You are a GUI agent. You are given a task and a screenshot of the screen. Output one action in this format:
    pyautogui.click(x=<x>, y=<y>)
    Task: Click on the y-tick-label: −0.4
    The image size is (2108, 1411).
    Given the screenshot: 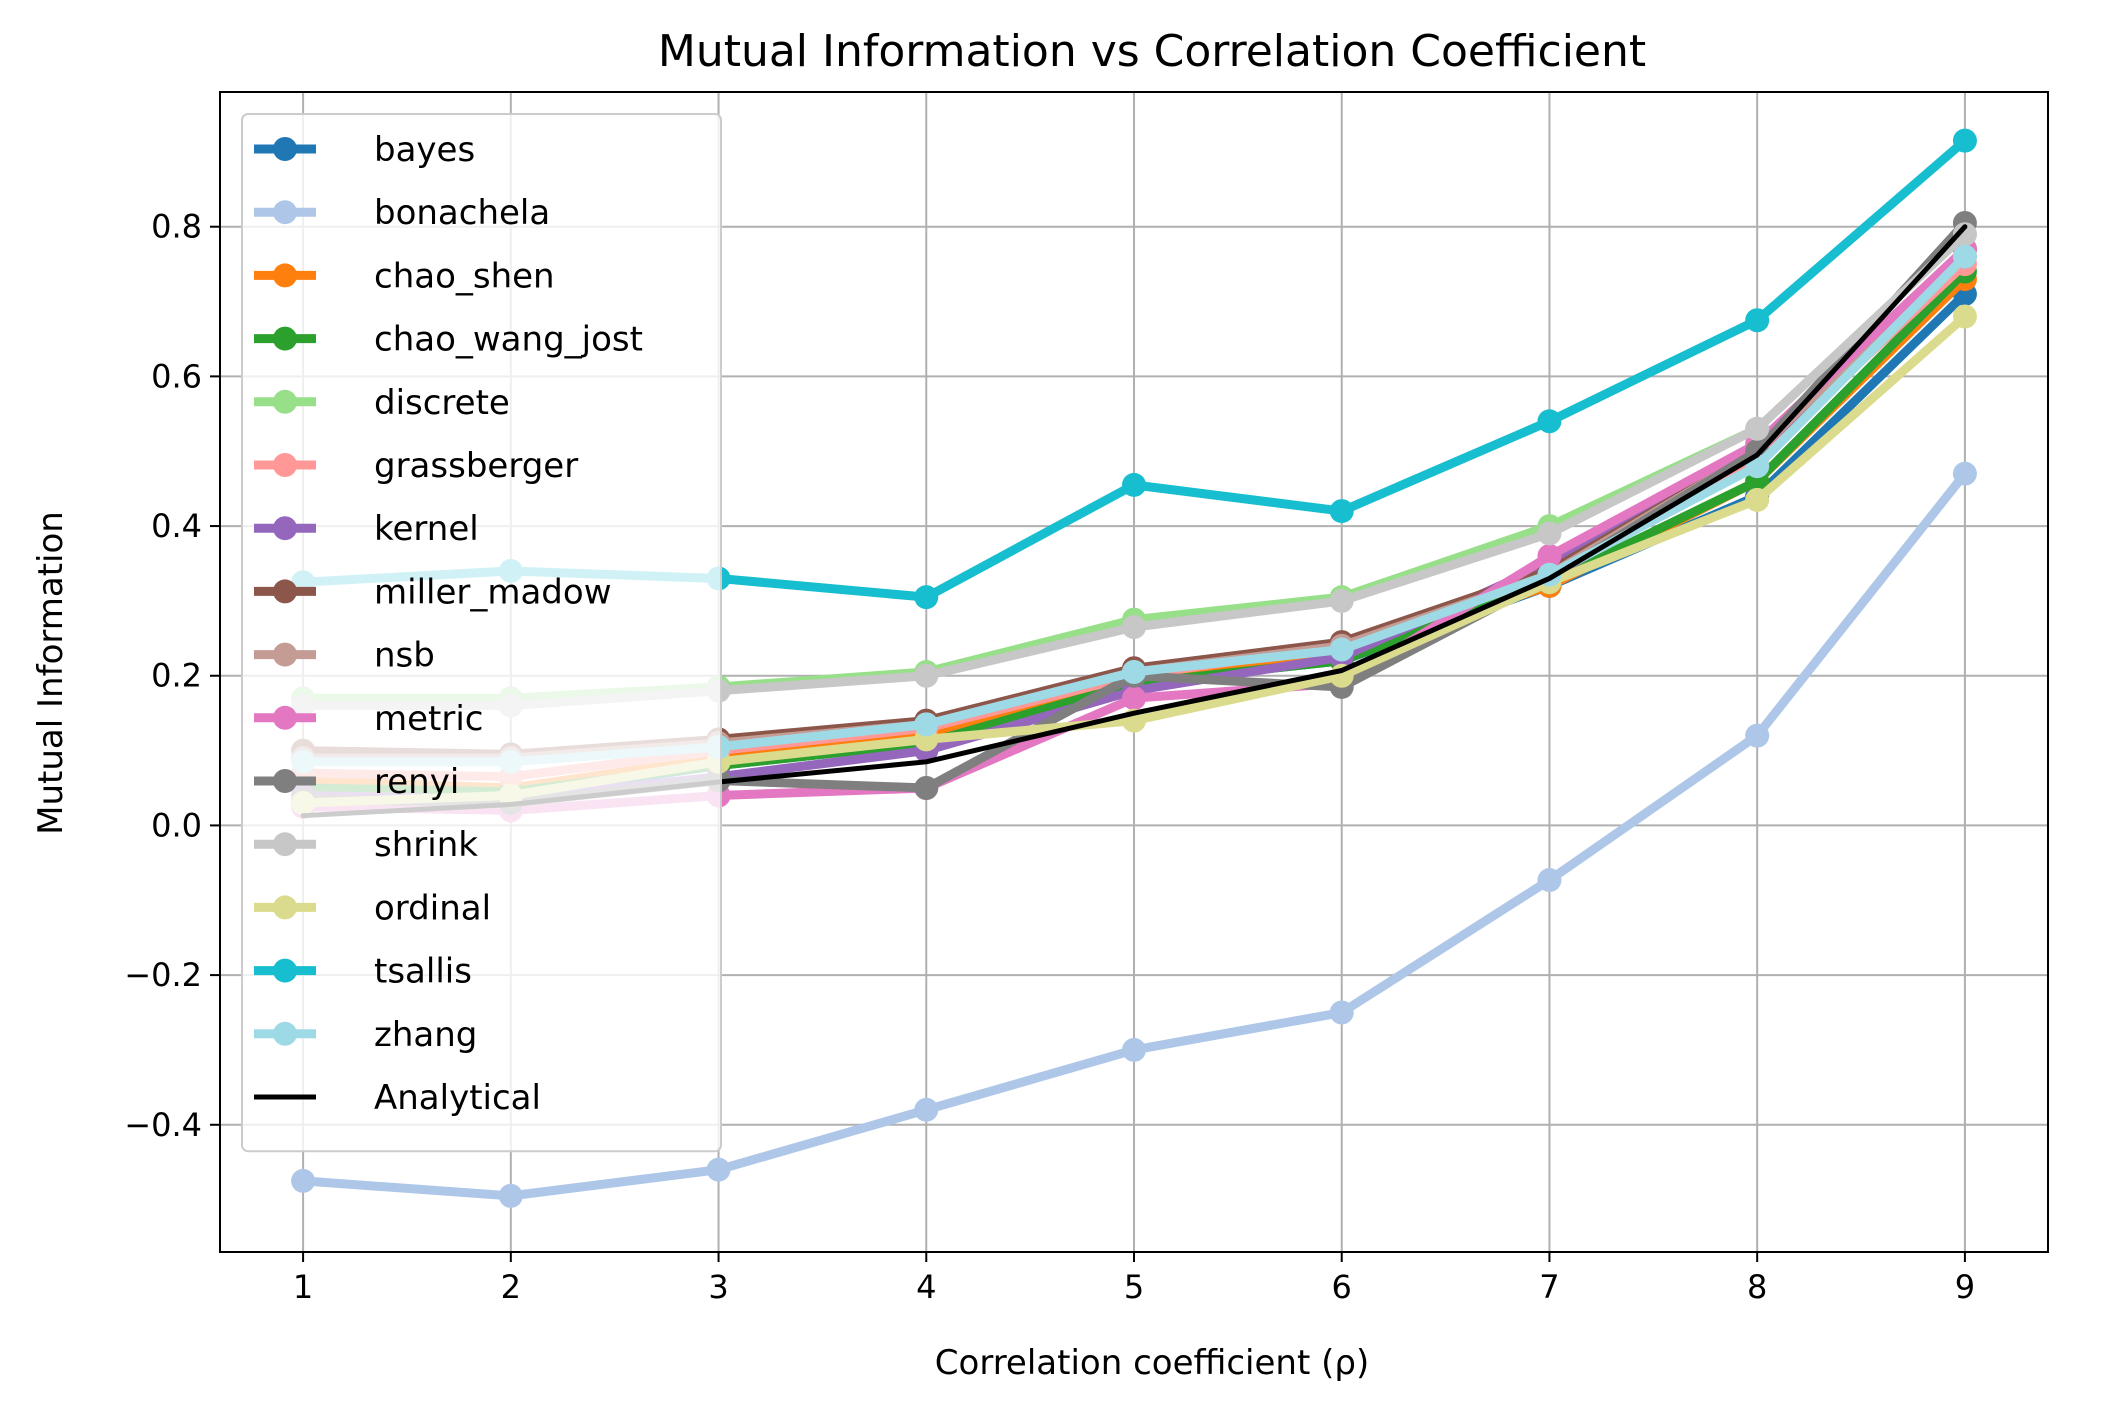 What is the action you would take?
    pyautogui.click(x=163, y=1125)
    